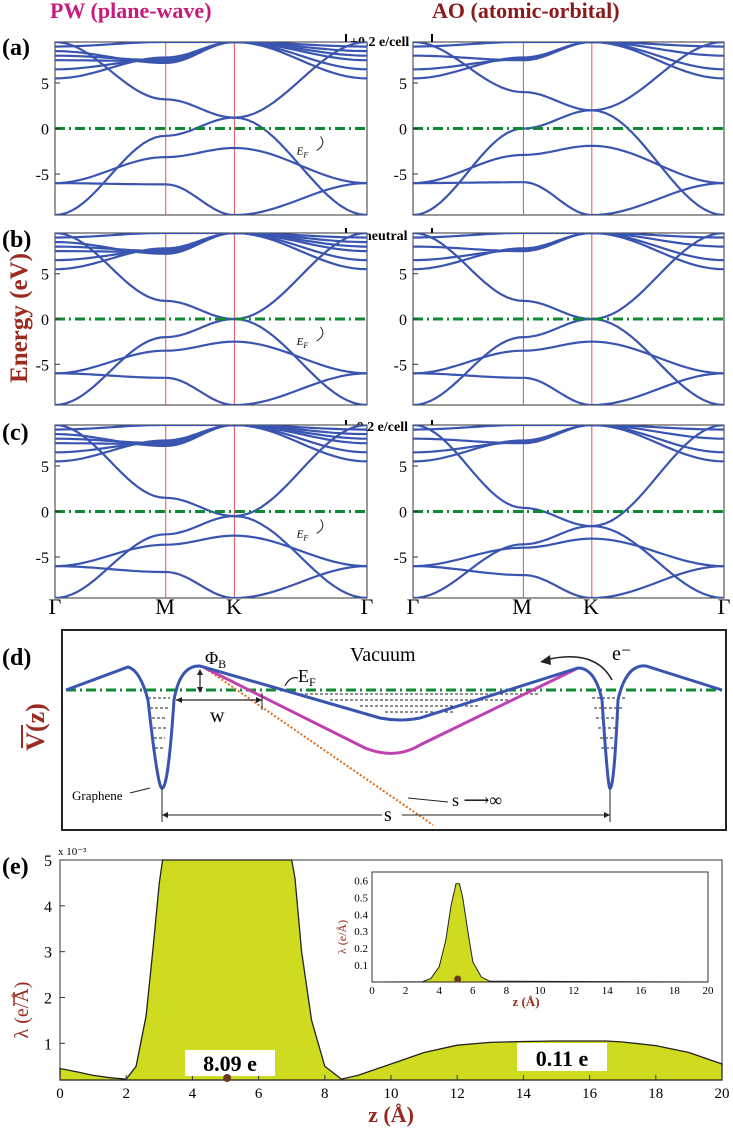 The width and height of the screenshot is (733, 1129). I want to click on band-panel-4: 5 0 -5, so click(559, 319).